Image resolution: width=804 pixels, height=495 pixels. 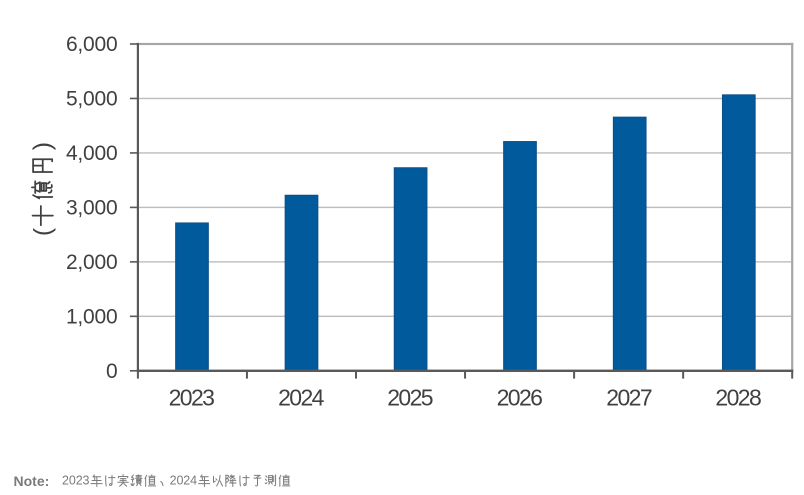 I want to click on svg-text: 2028, so click(x=738, y=398).